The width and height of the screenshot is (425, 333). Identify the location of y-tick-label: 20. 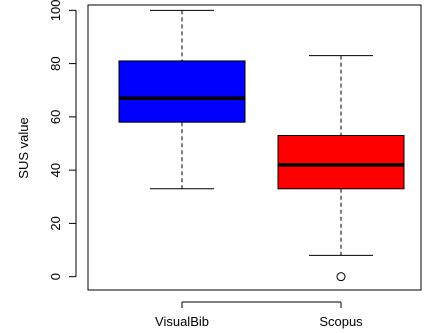
(55, 223).